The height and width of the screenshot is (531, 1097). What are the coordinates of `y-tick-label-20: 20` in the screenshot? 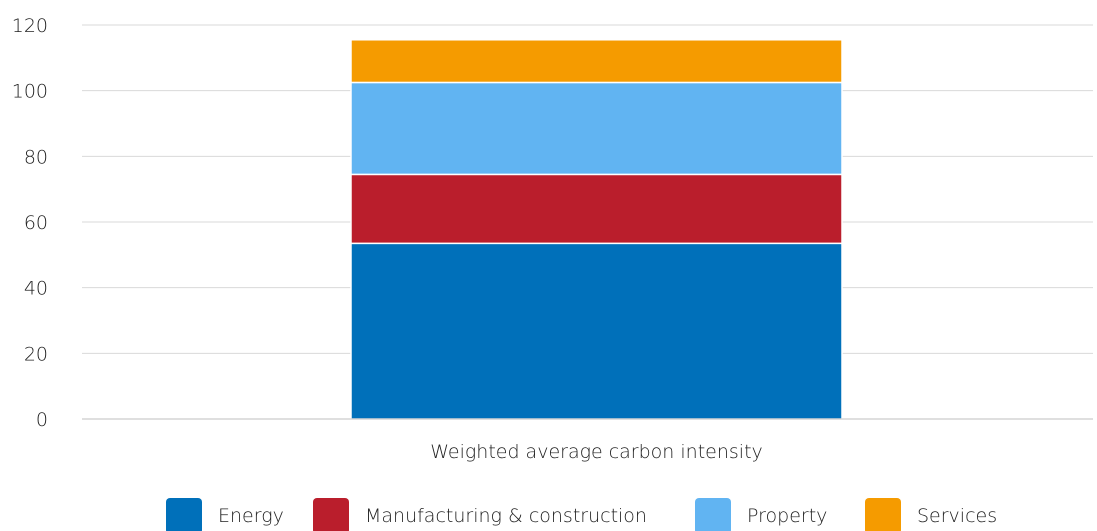 It's located at (36, 354).